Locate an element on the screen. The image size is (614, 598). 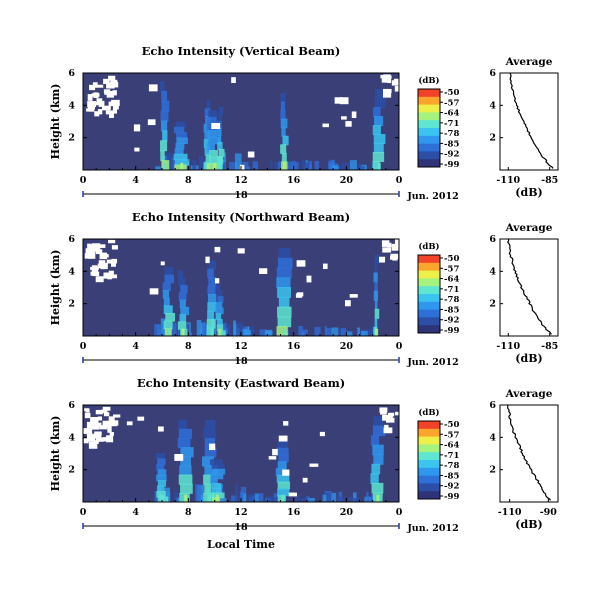
x-tick-label: 4 is located at coordinates (135, 180).